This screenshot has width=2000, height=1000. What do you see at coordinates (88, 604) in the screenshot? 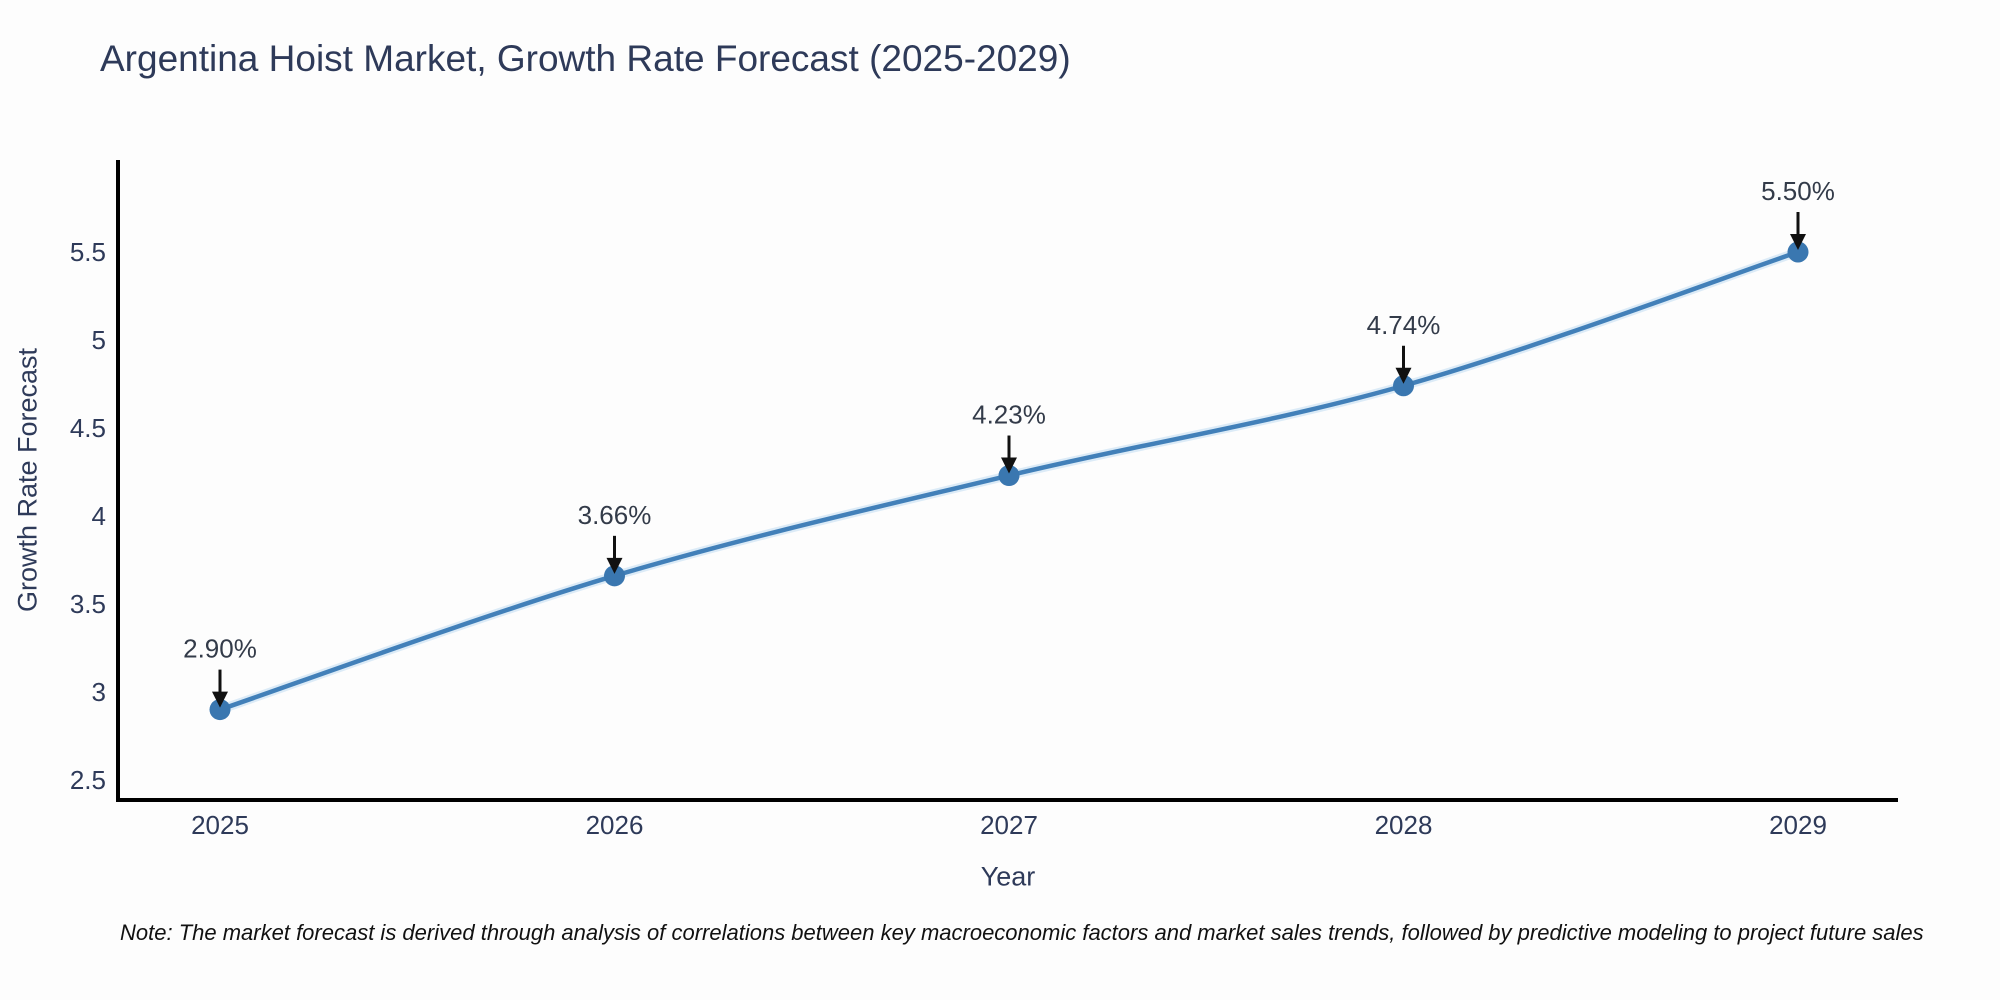
I see `y-tick-label: 3.5` at bounding box center [88, 604].